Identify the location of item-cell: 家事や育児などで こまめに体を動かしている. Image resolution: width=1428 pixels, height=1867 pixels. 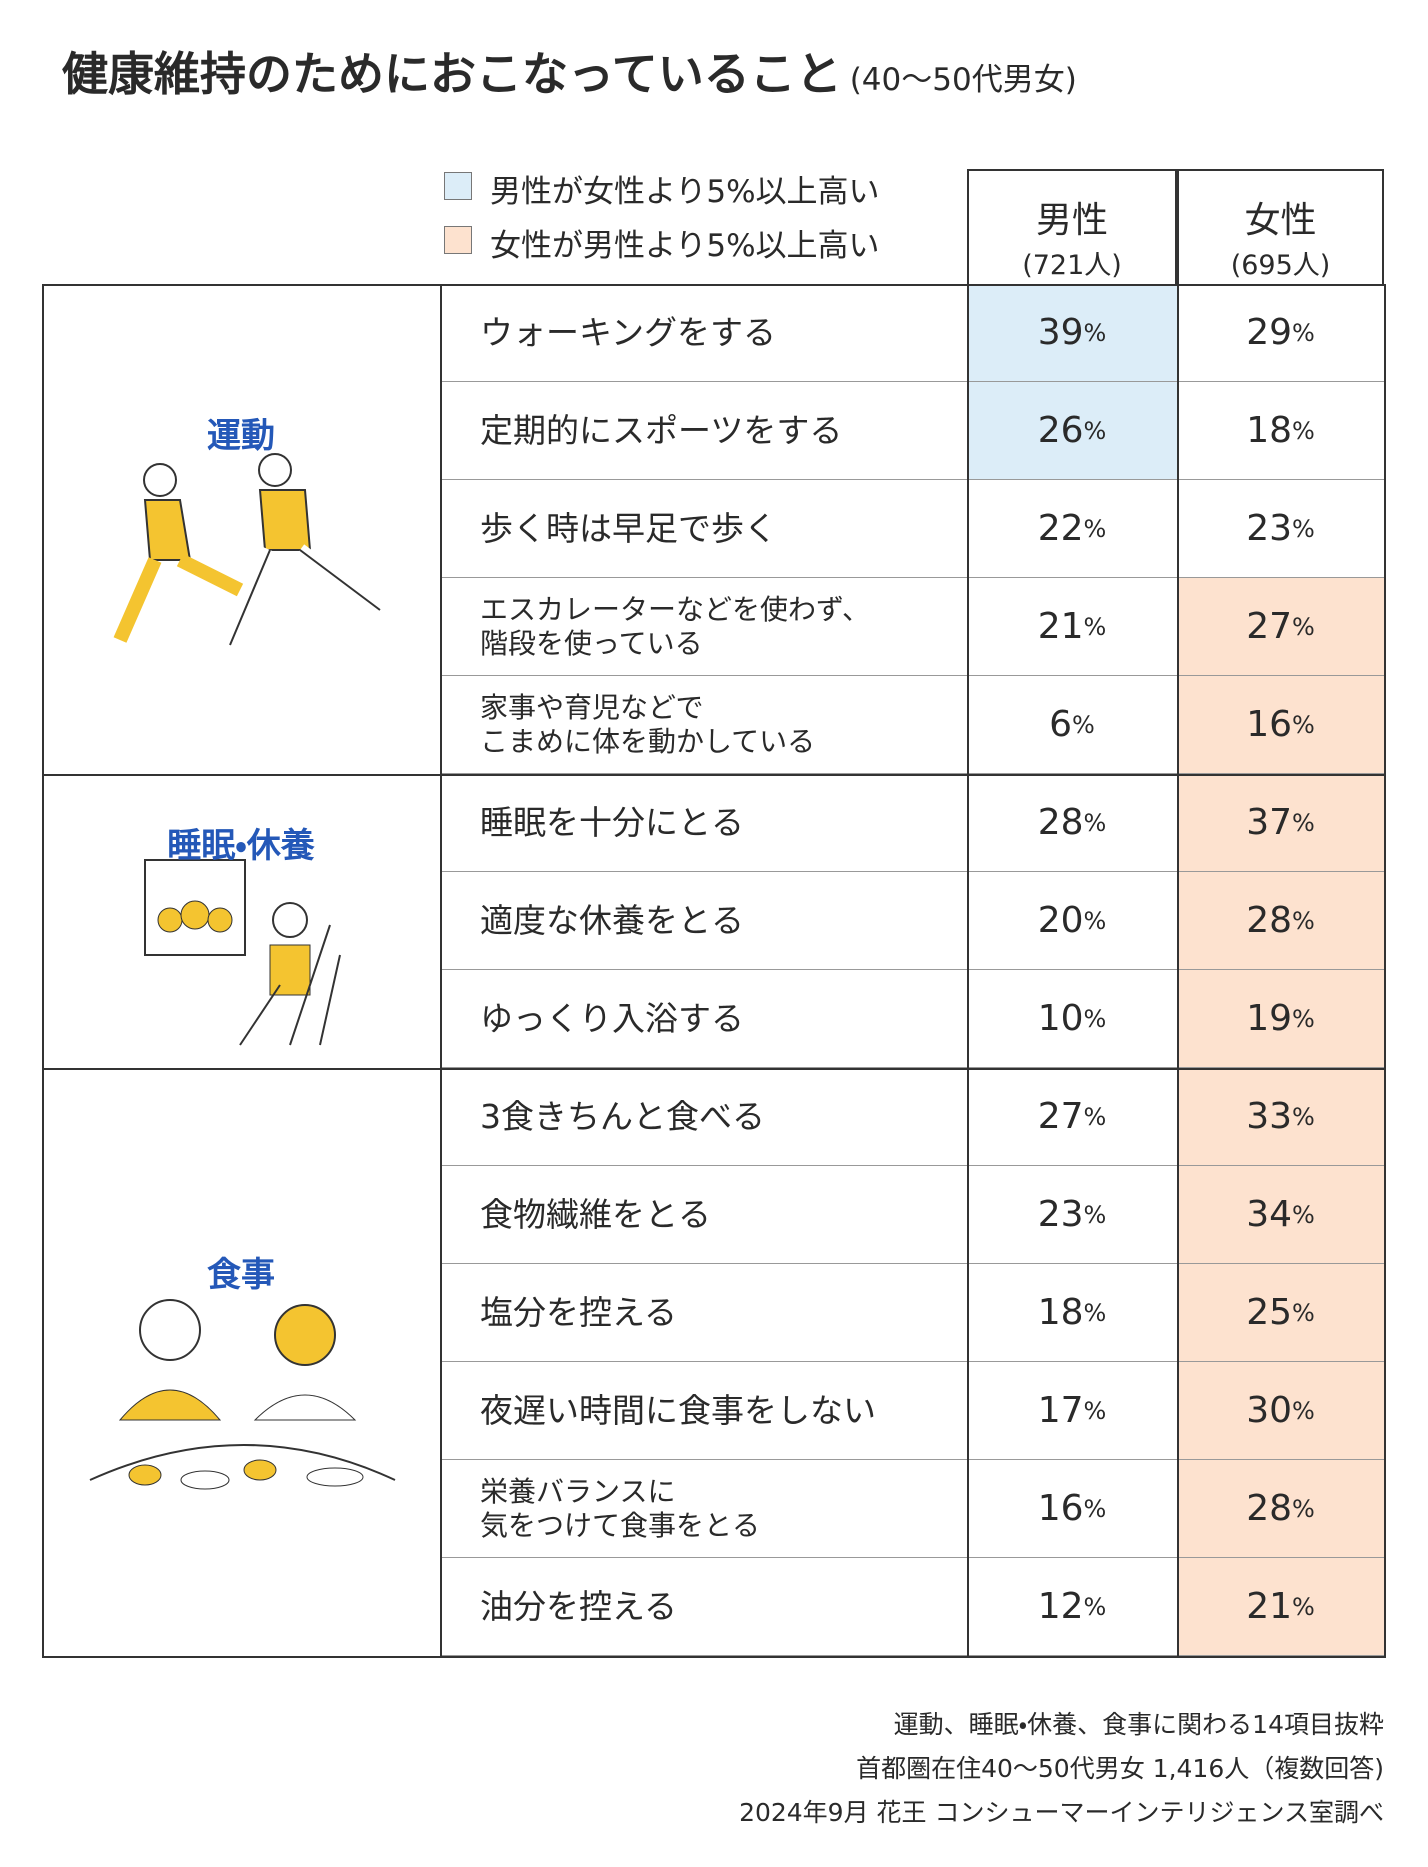
(703, 725).